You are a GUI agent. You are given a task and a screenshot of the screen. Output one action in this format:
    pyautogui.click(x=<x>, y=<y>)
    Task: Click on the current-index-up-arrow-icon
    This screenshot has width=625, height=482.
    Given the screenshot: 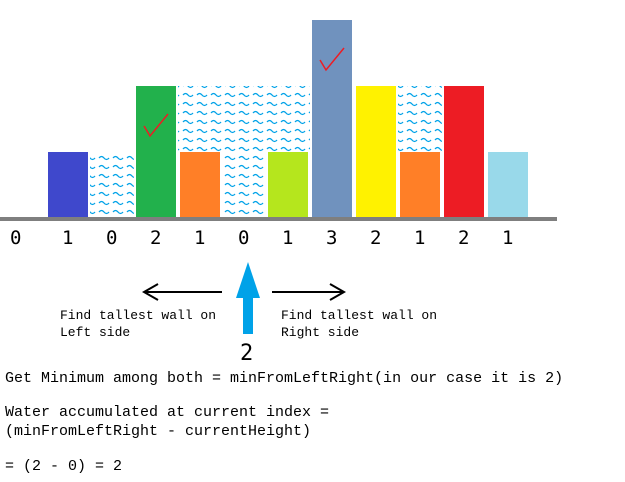 What is the action you would take?
    pyautogui.click(x=248, y=298)
    